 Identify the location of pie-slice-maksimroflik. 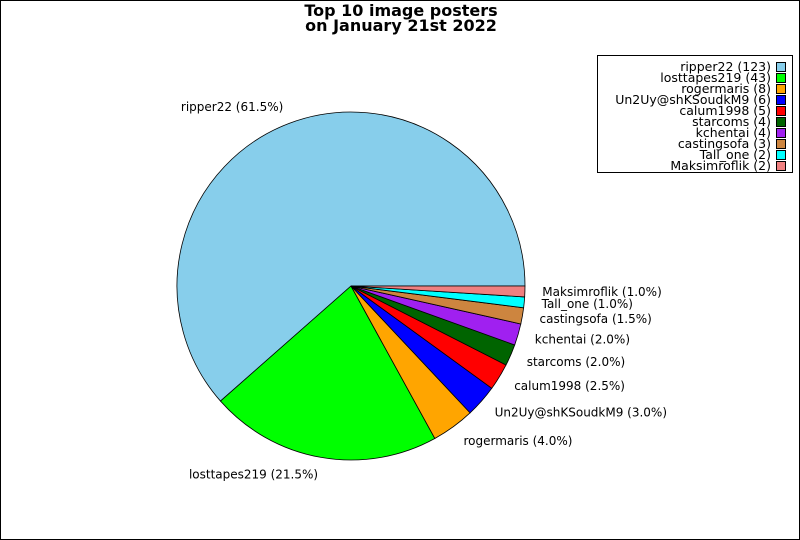
(438, 291).